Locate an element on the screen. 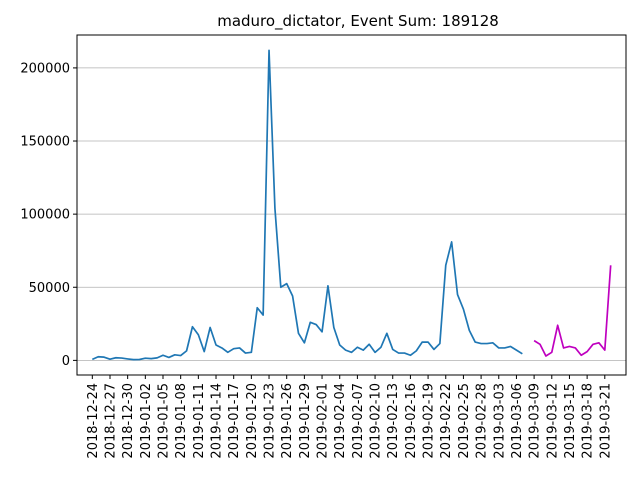 This screenshot has height=480, width=640. x-tick-label: 2019-03-03 is located at coordinates (499, 421).